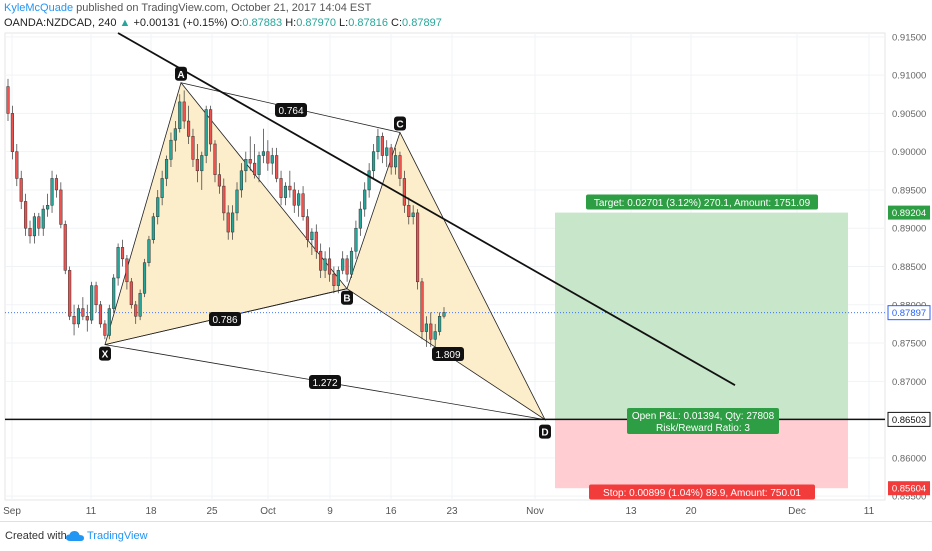  I want to click on price-label-last: 0.87897, so click(909, 313).